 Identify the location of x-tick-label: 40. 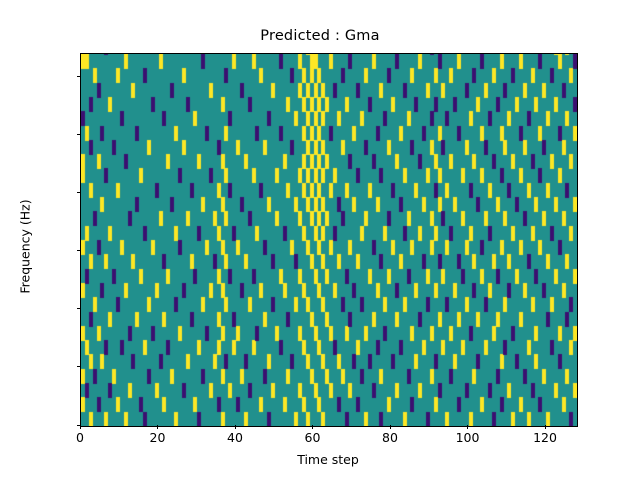
(235, 437).